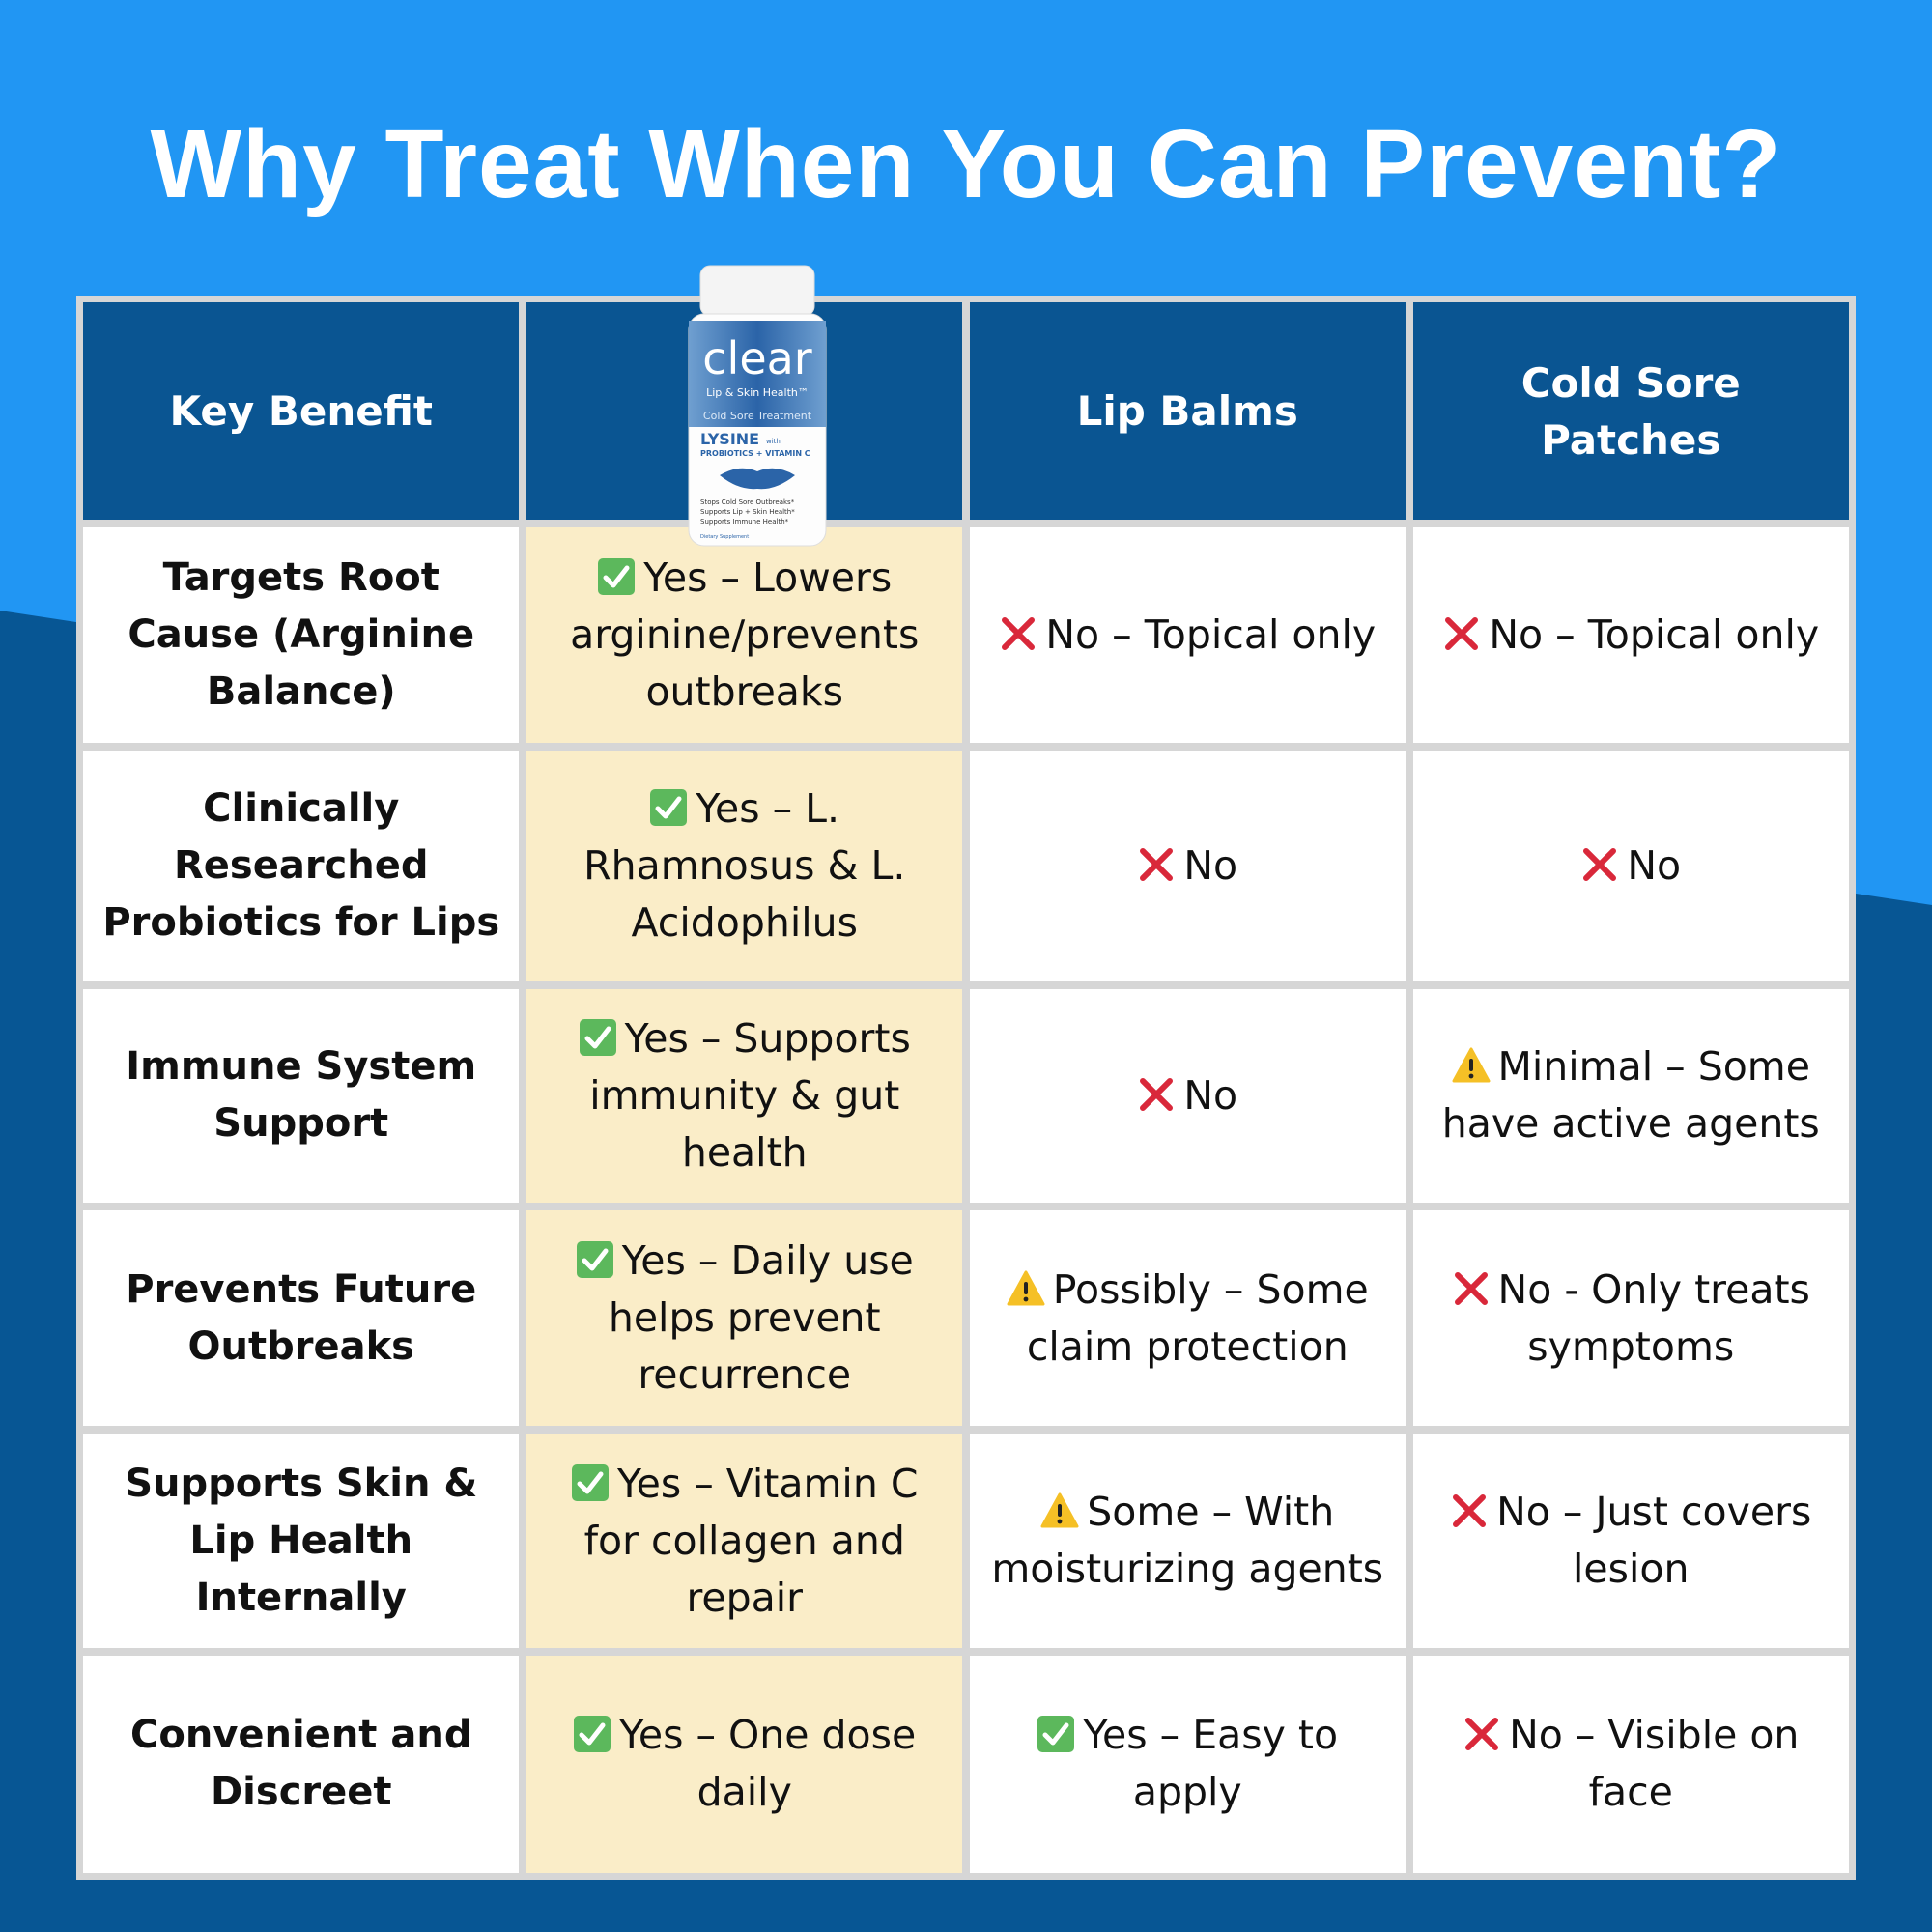 The image size is (1932, 1932). I want to click on cell-text: Prevents Future Outbreaks, so click(301, 1317).